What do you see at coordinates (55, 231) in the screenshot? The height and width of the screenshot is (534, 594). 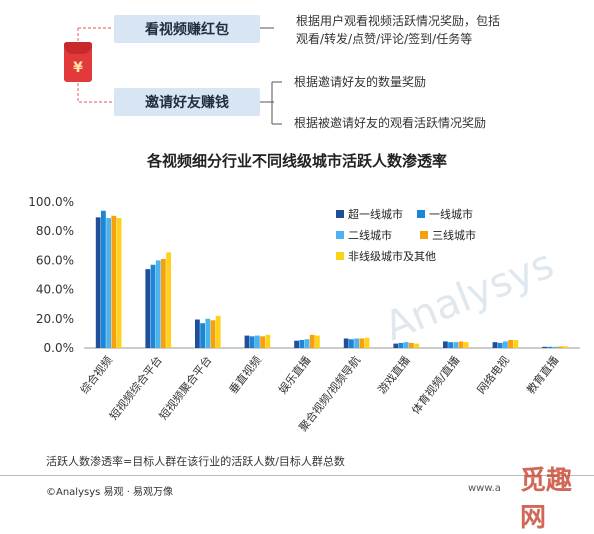 I see `y-tick-label: 80.0%` at bounding box center [55, 231].